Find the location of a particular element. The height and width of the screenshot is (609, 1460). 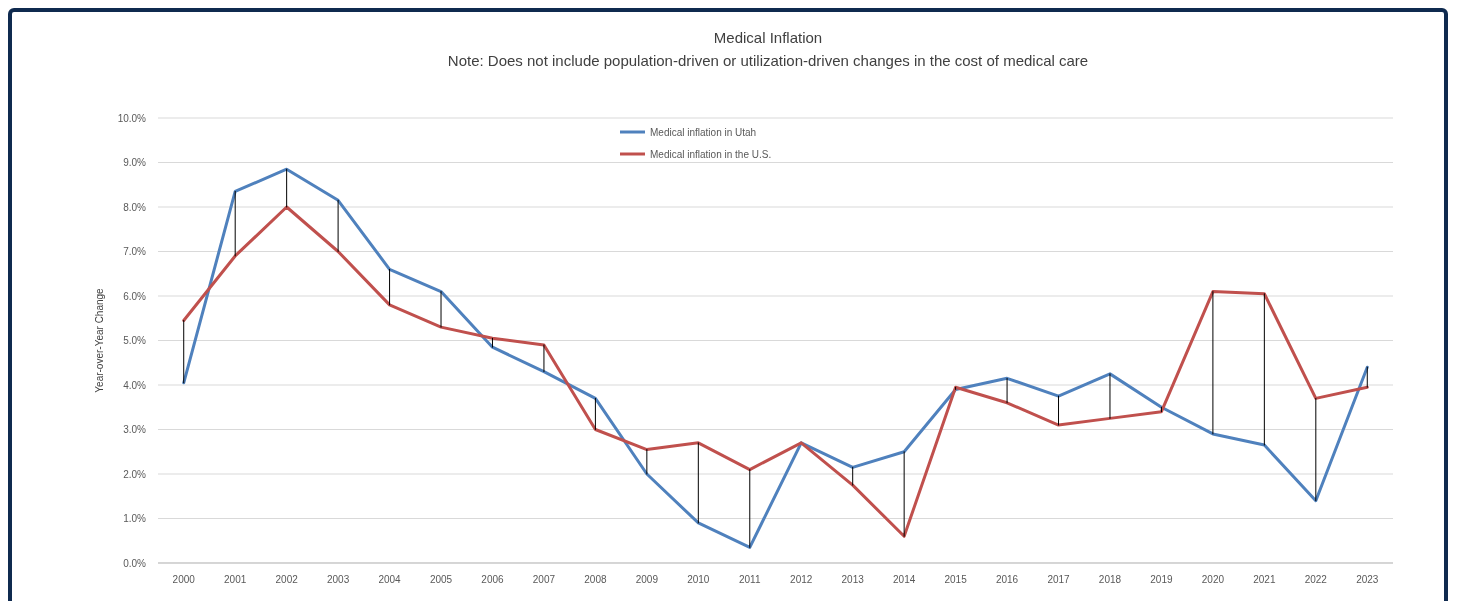

x-tick-label: 2005 is located at coordinates (441, 579).